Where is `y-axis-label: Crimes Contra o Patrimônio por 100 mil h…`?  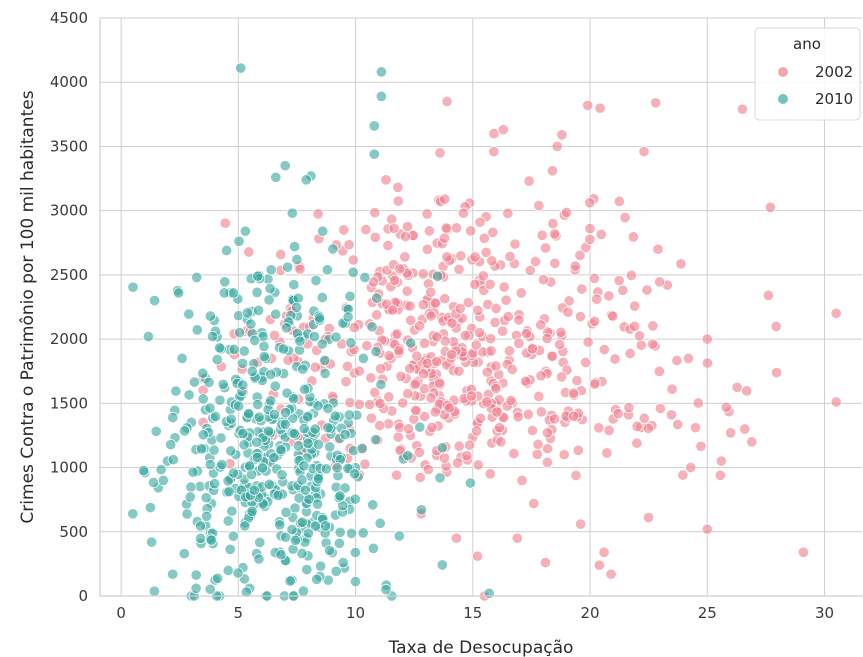
y-axis-label: Crimes Contra o Patrimônio por 100 mil h… is located at coordinates (28, 306).